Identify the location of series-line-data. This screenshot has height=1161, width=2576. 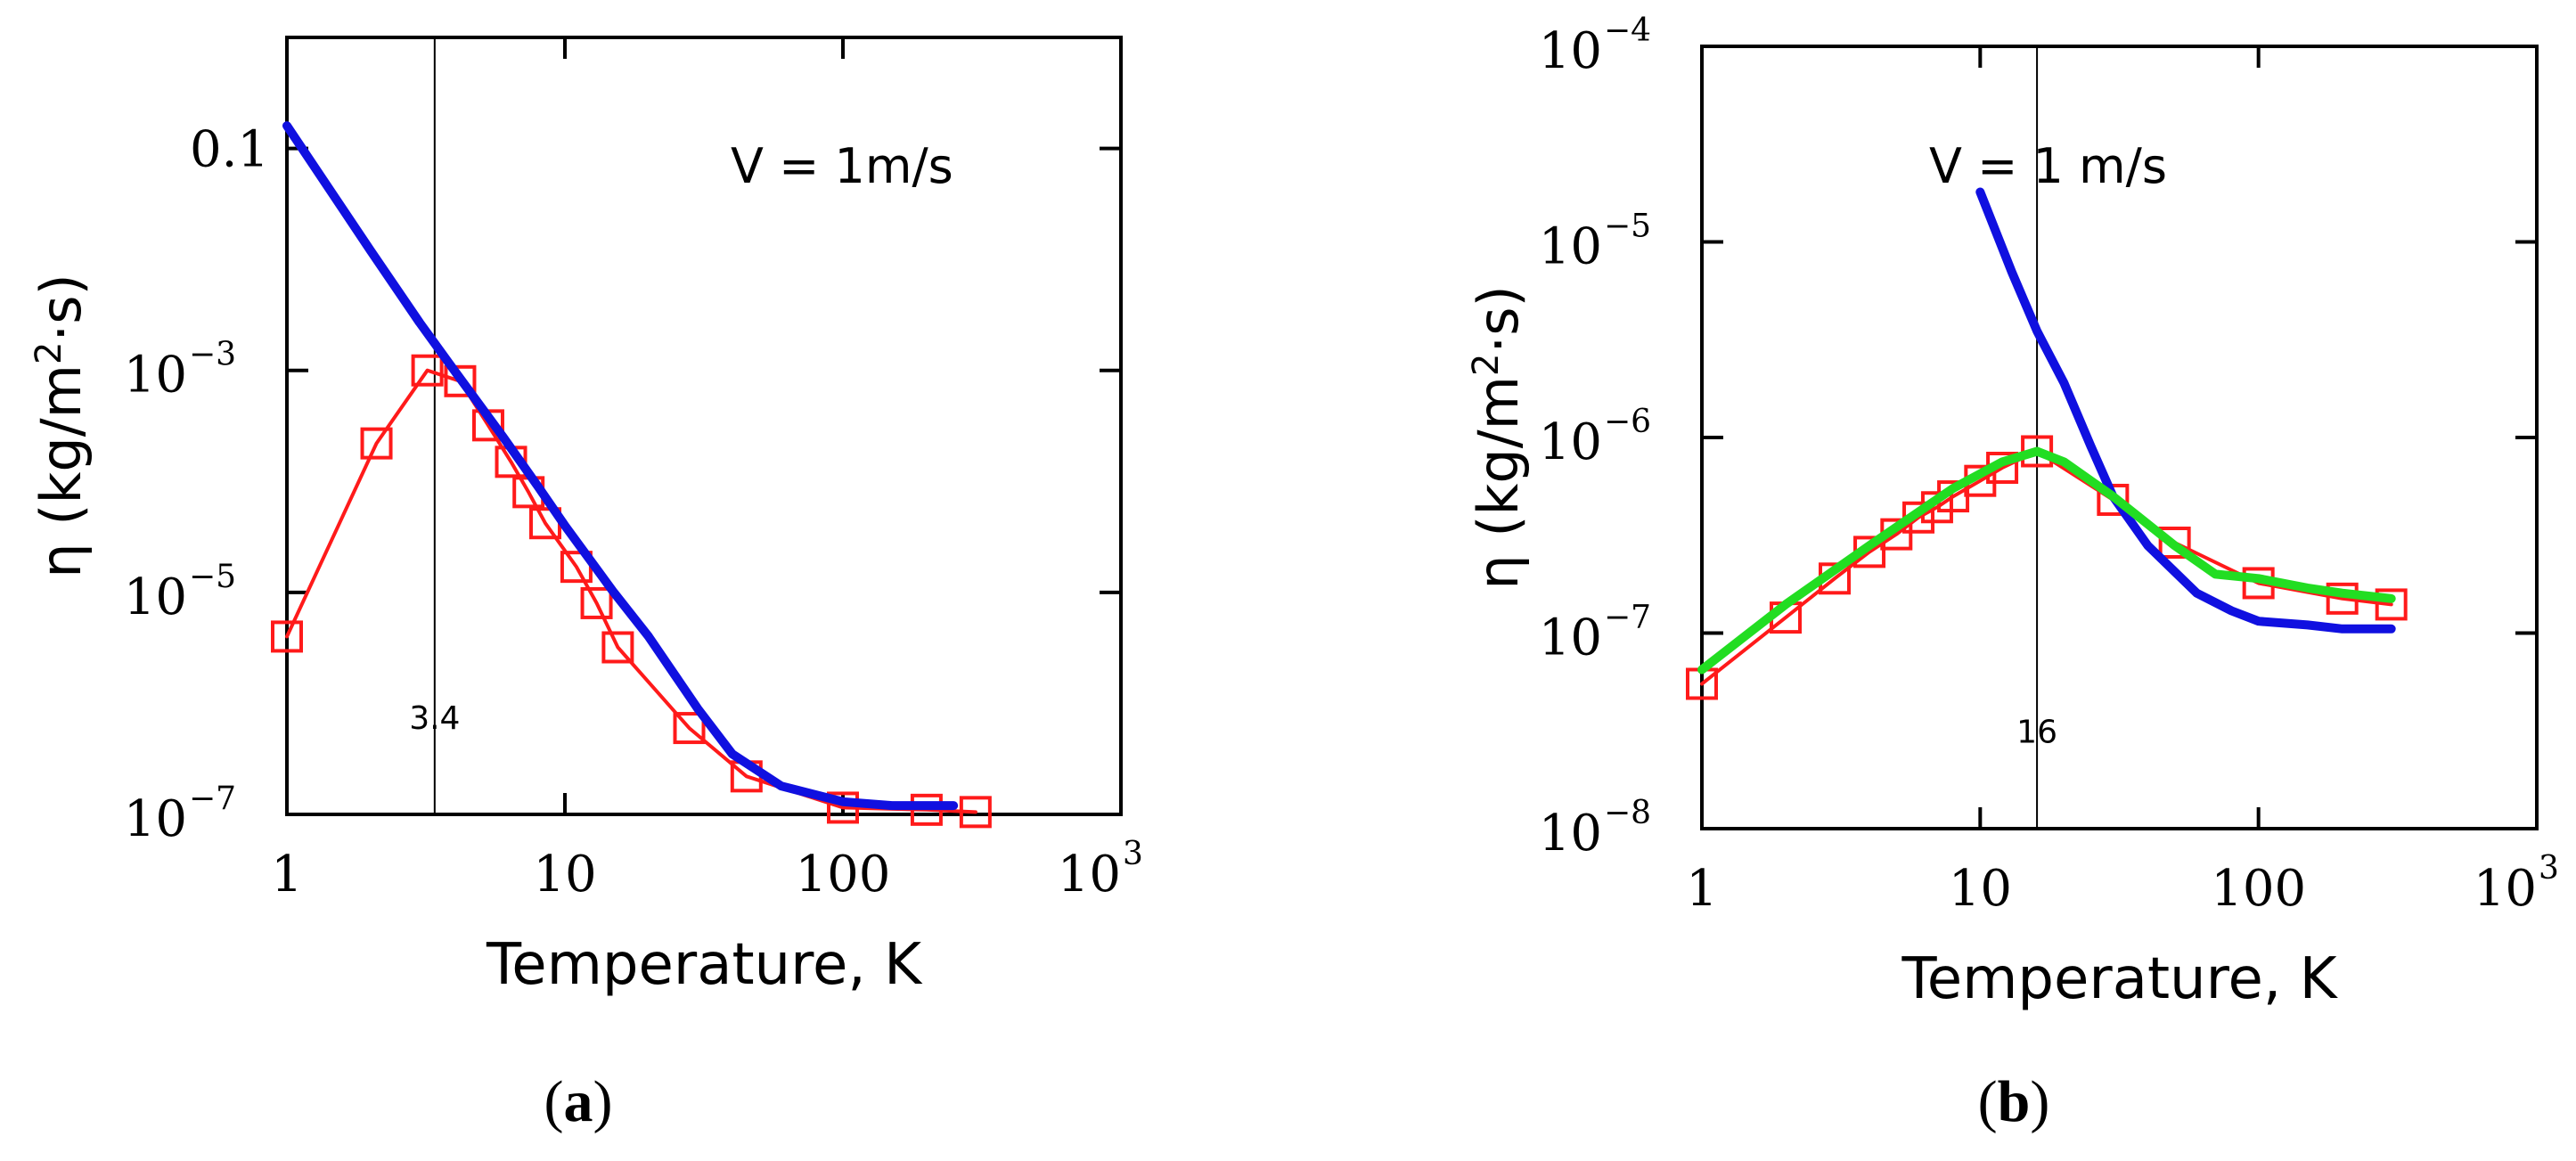
(2046, 568).